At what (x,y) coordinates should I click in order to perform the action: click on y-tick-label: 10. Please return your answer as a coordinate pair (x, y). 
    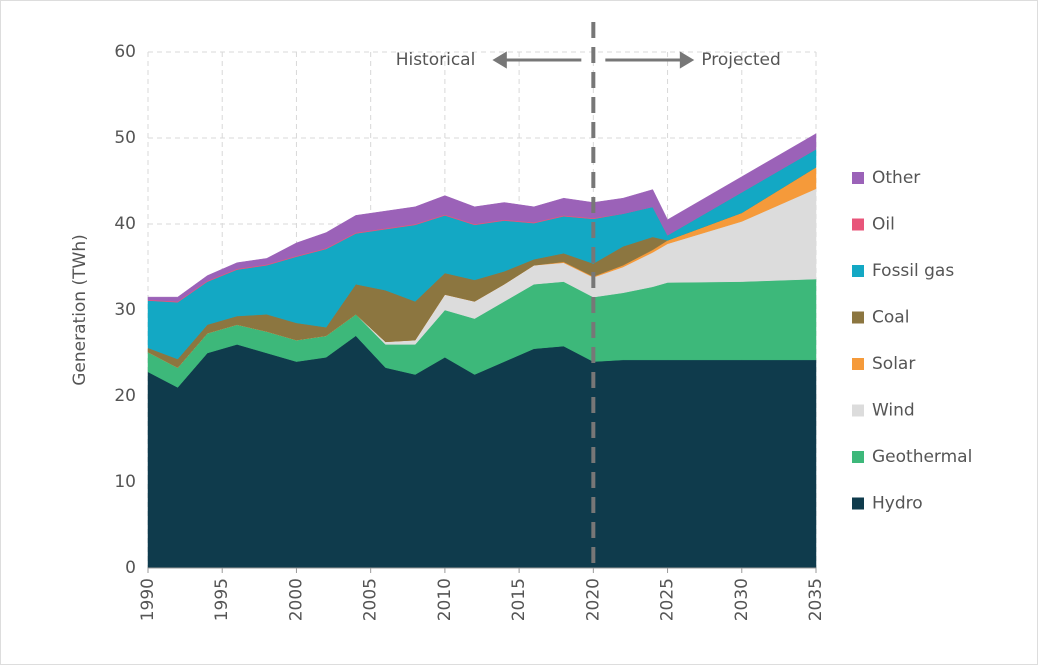
    Looking at the image, I should click on (125, 482).